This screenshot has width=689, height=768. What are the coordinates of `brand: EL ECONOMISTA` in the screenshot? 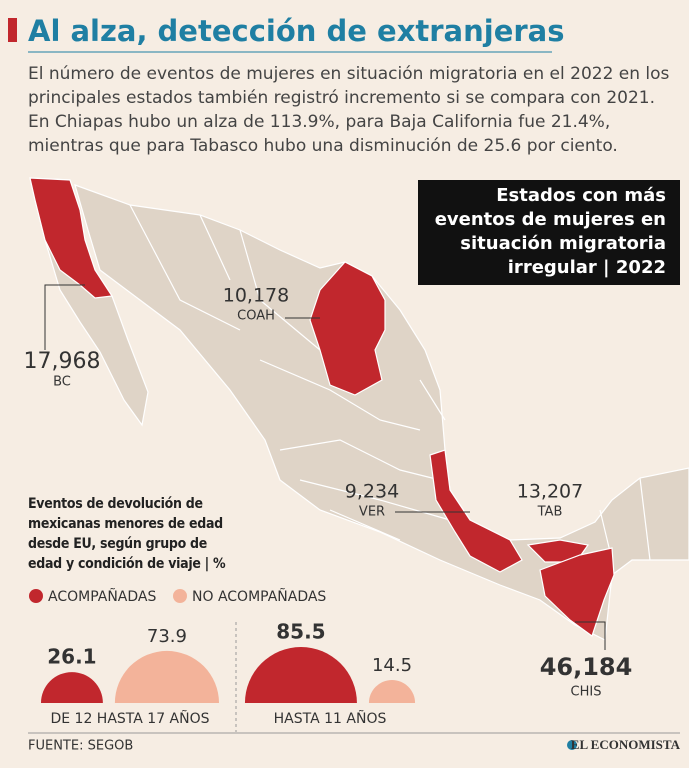 It's located at (626, 744).